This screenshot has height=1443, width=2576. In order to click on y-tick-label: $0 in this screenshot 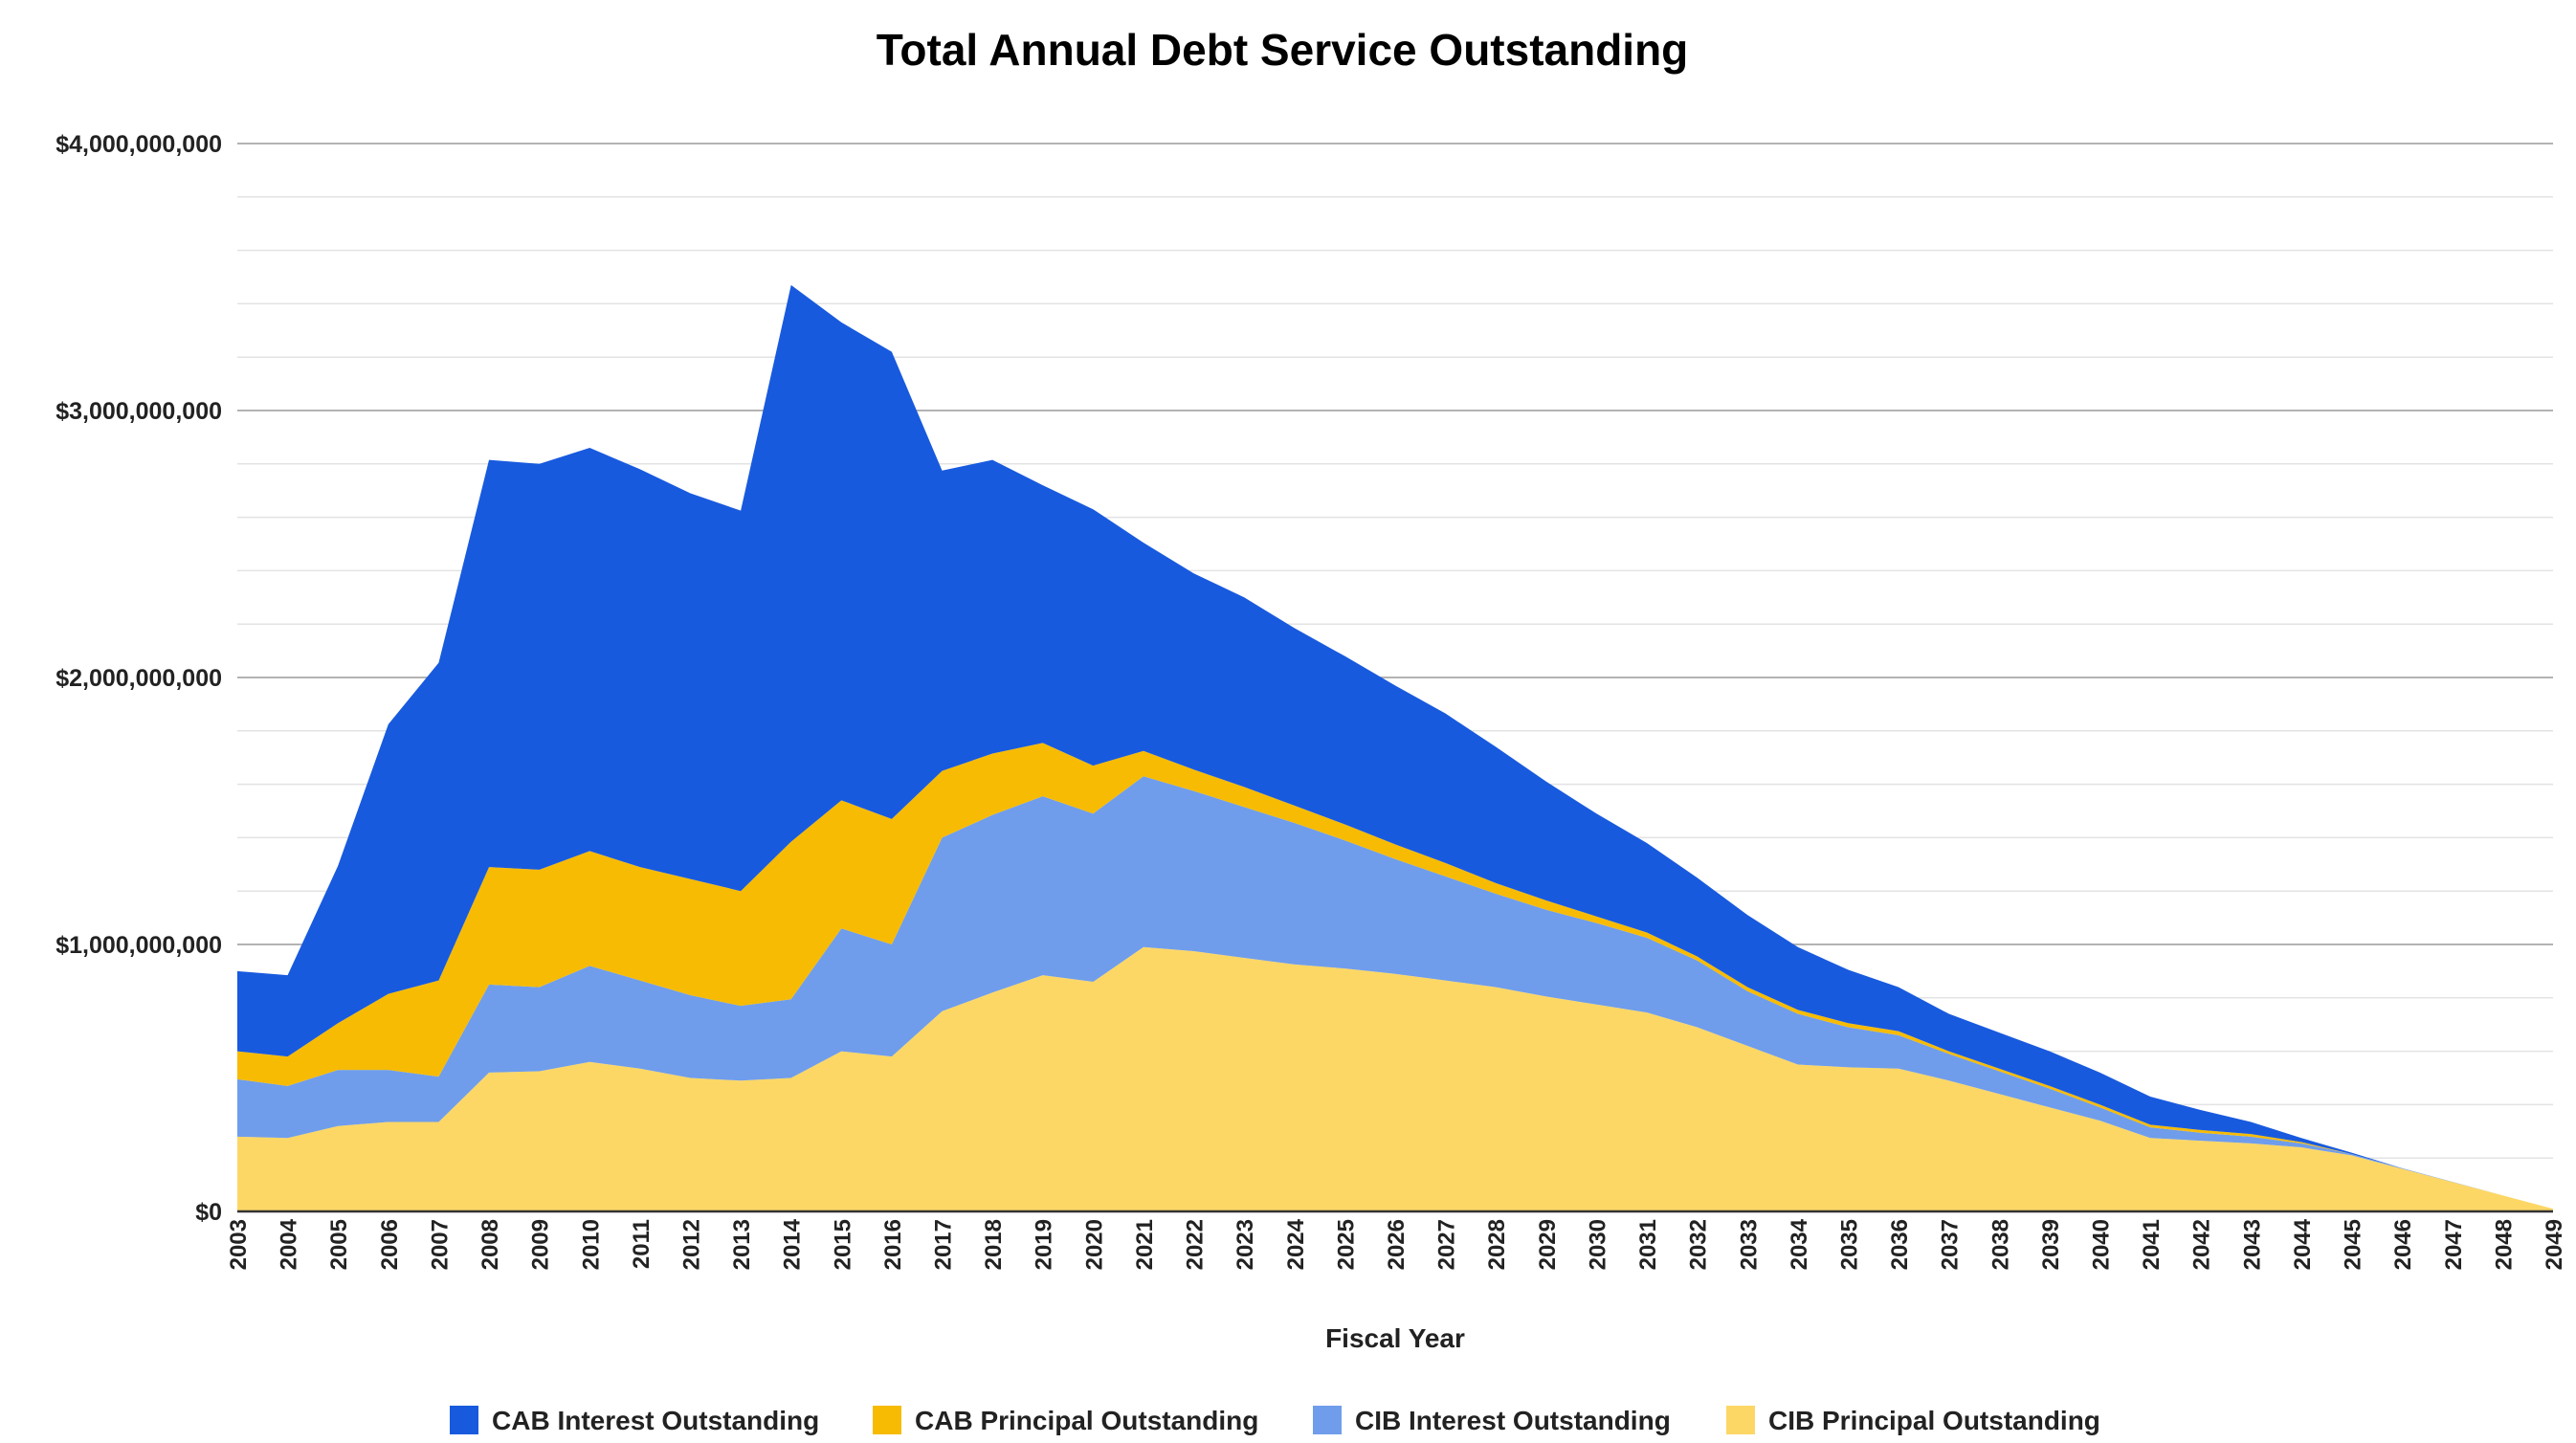, I will do `click(208, 1212)`.